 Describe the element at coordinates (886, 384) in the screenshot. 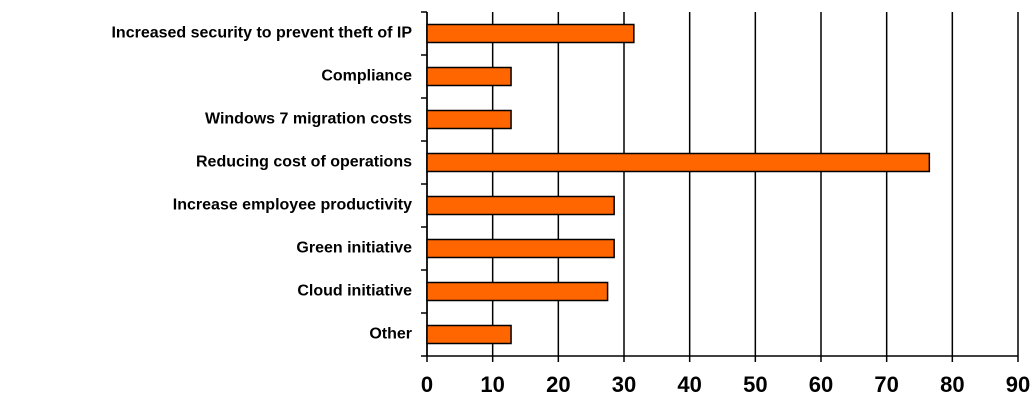

I see `x-tick-label: 70` at that location.